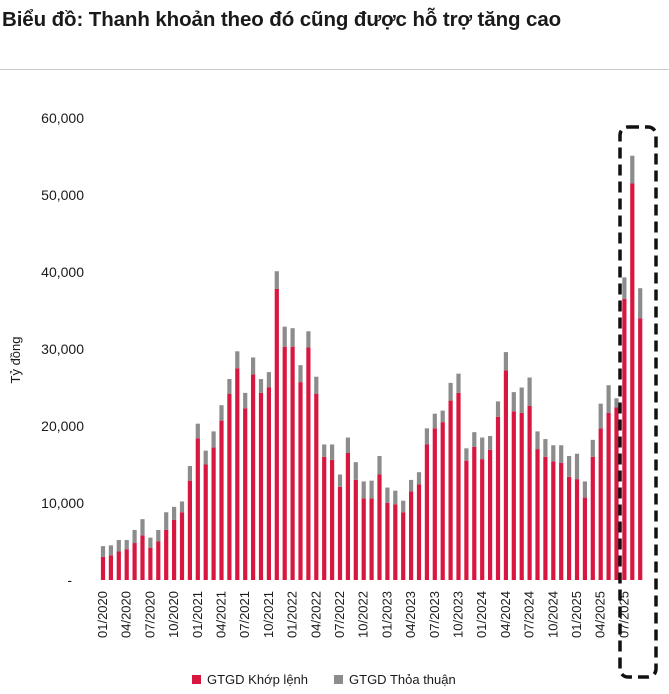 This screenshot has height=694, width=669. What do you see at coordinates (69, 580) in the screenshot?
I see `y-tick-label: -` at bounding box center [69, 580].